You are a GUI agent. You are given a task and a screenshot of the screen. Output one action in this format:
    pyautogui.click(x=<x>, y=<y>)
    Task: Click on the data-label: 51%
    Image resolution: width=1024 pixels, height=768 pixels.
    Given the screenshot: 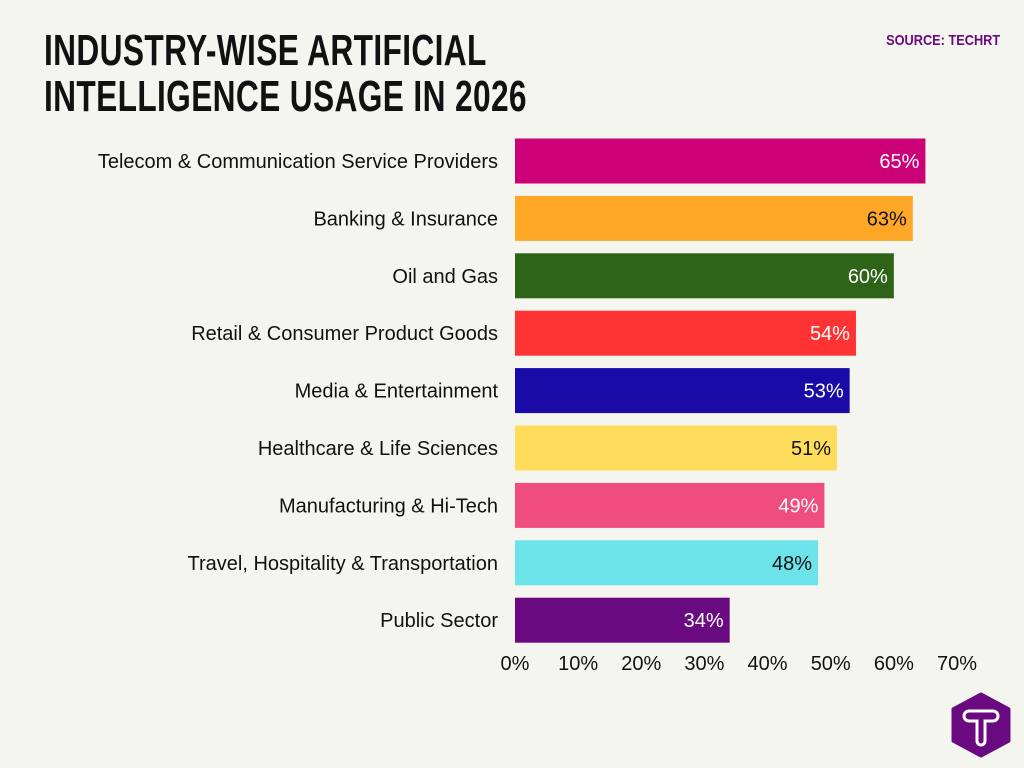 What is the action you would take?
    pyautogui.click(x=811, y=449)
    